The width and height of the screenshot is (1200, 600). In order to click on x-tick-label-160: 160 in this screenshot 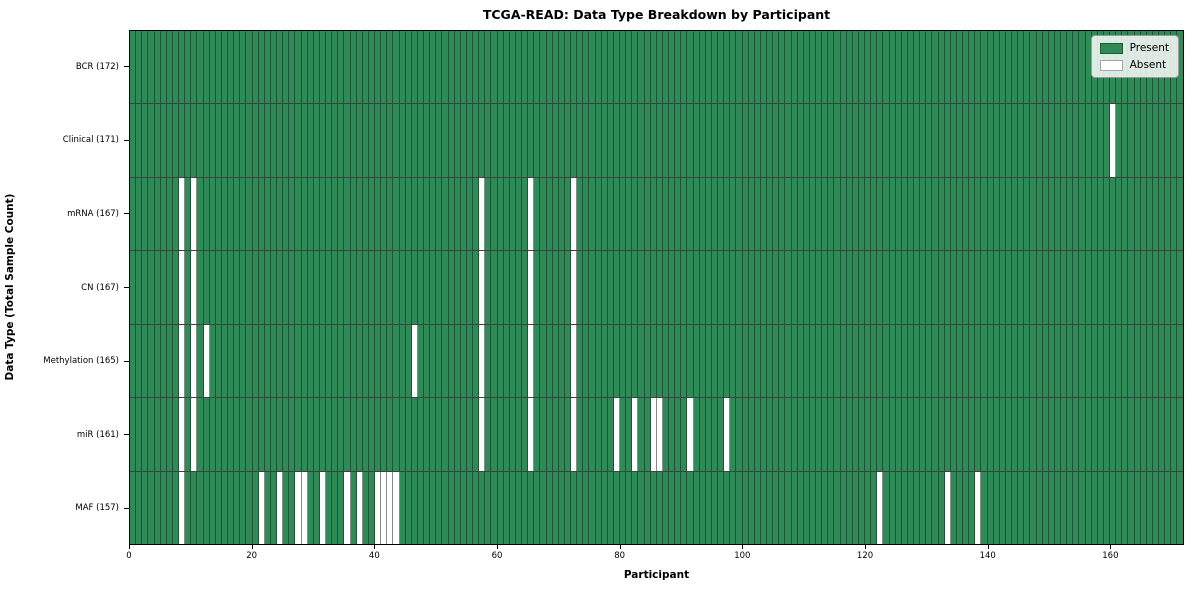, I will do `click(1110, 556)`.